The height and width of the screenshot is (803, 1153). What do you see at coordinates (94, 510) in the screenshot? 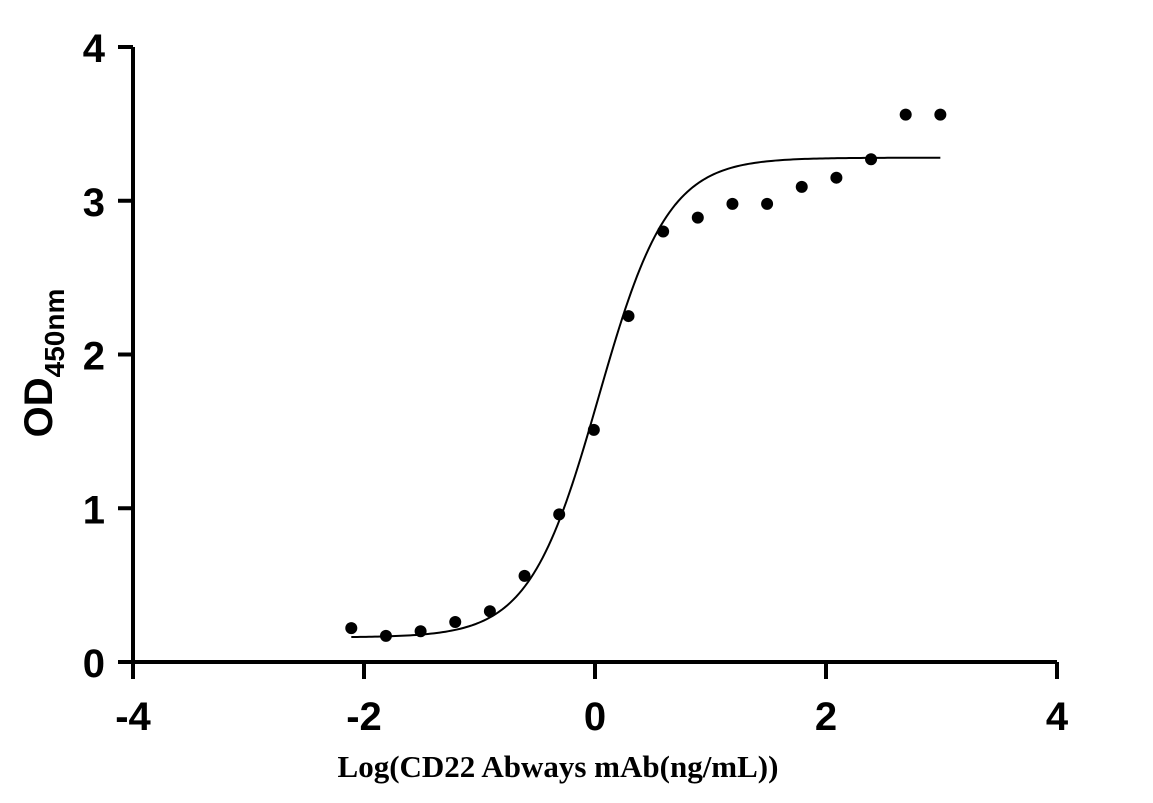
I see `y-tick-label: 1` at bounding box center [94, 510].